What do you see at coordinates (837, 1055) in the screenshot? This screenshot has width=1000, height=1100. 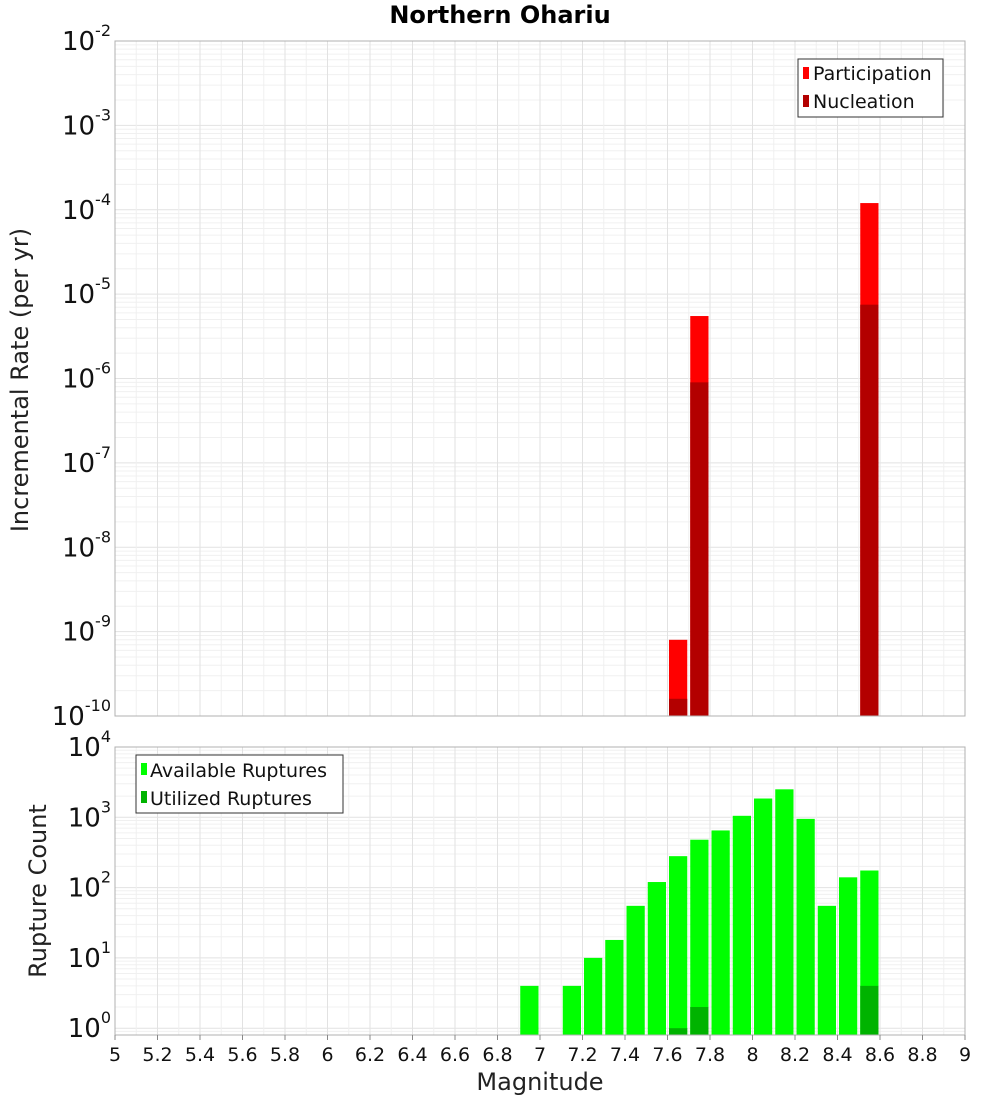 I see `x-tick-label: 8.4` at bounding box center [837, 1055].